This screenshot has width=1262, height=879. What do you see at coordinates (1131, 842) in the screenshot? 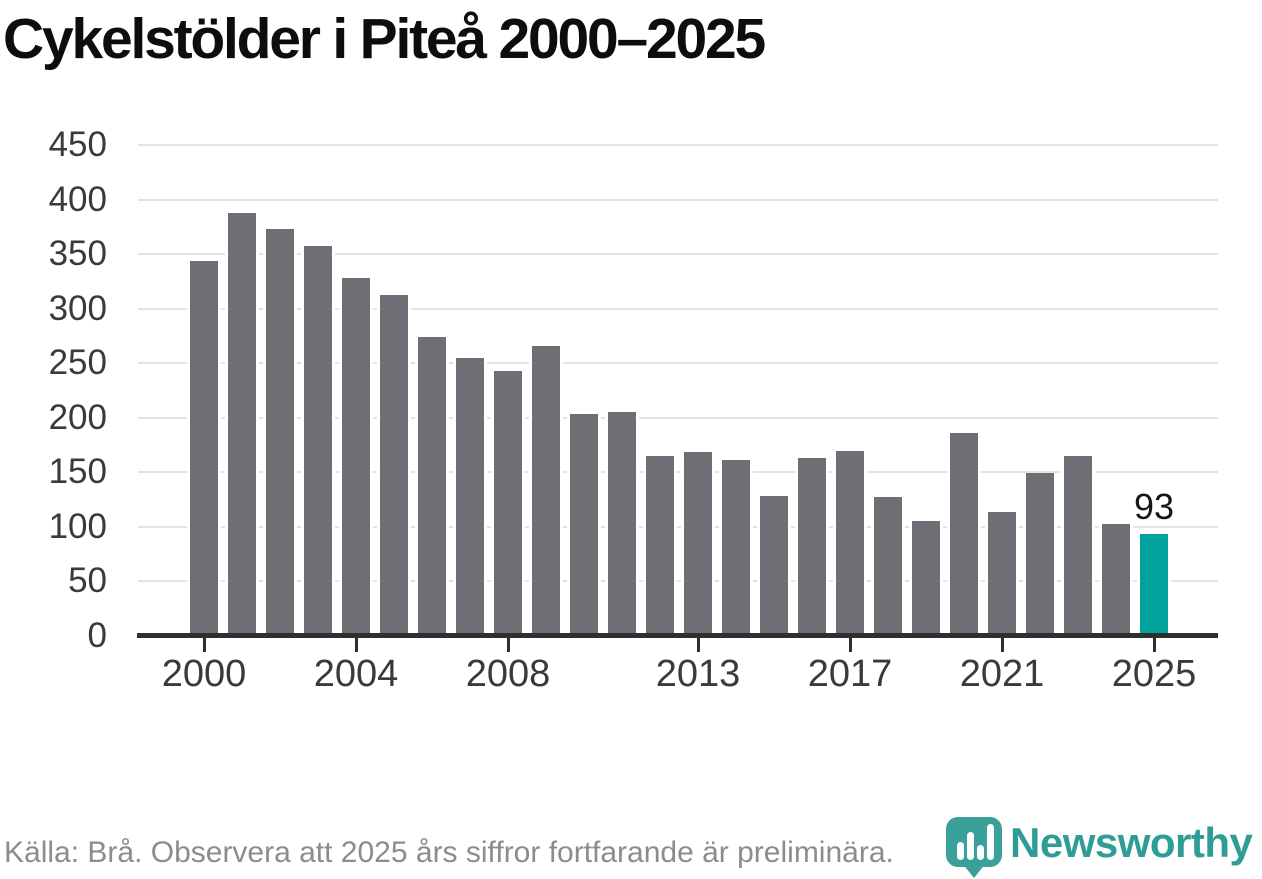
I see `newsworthy-wordmark: Newsworthy` at bounding box center [1131, 842].